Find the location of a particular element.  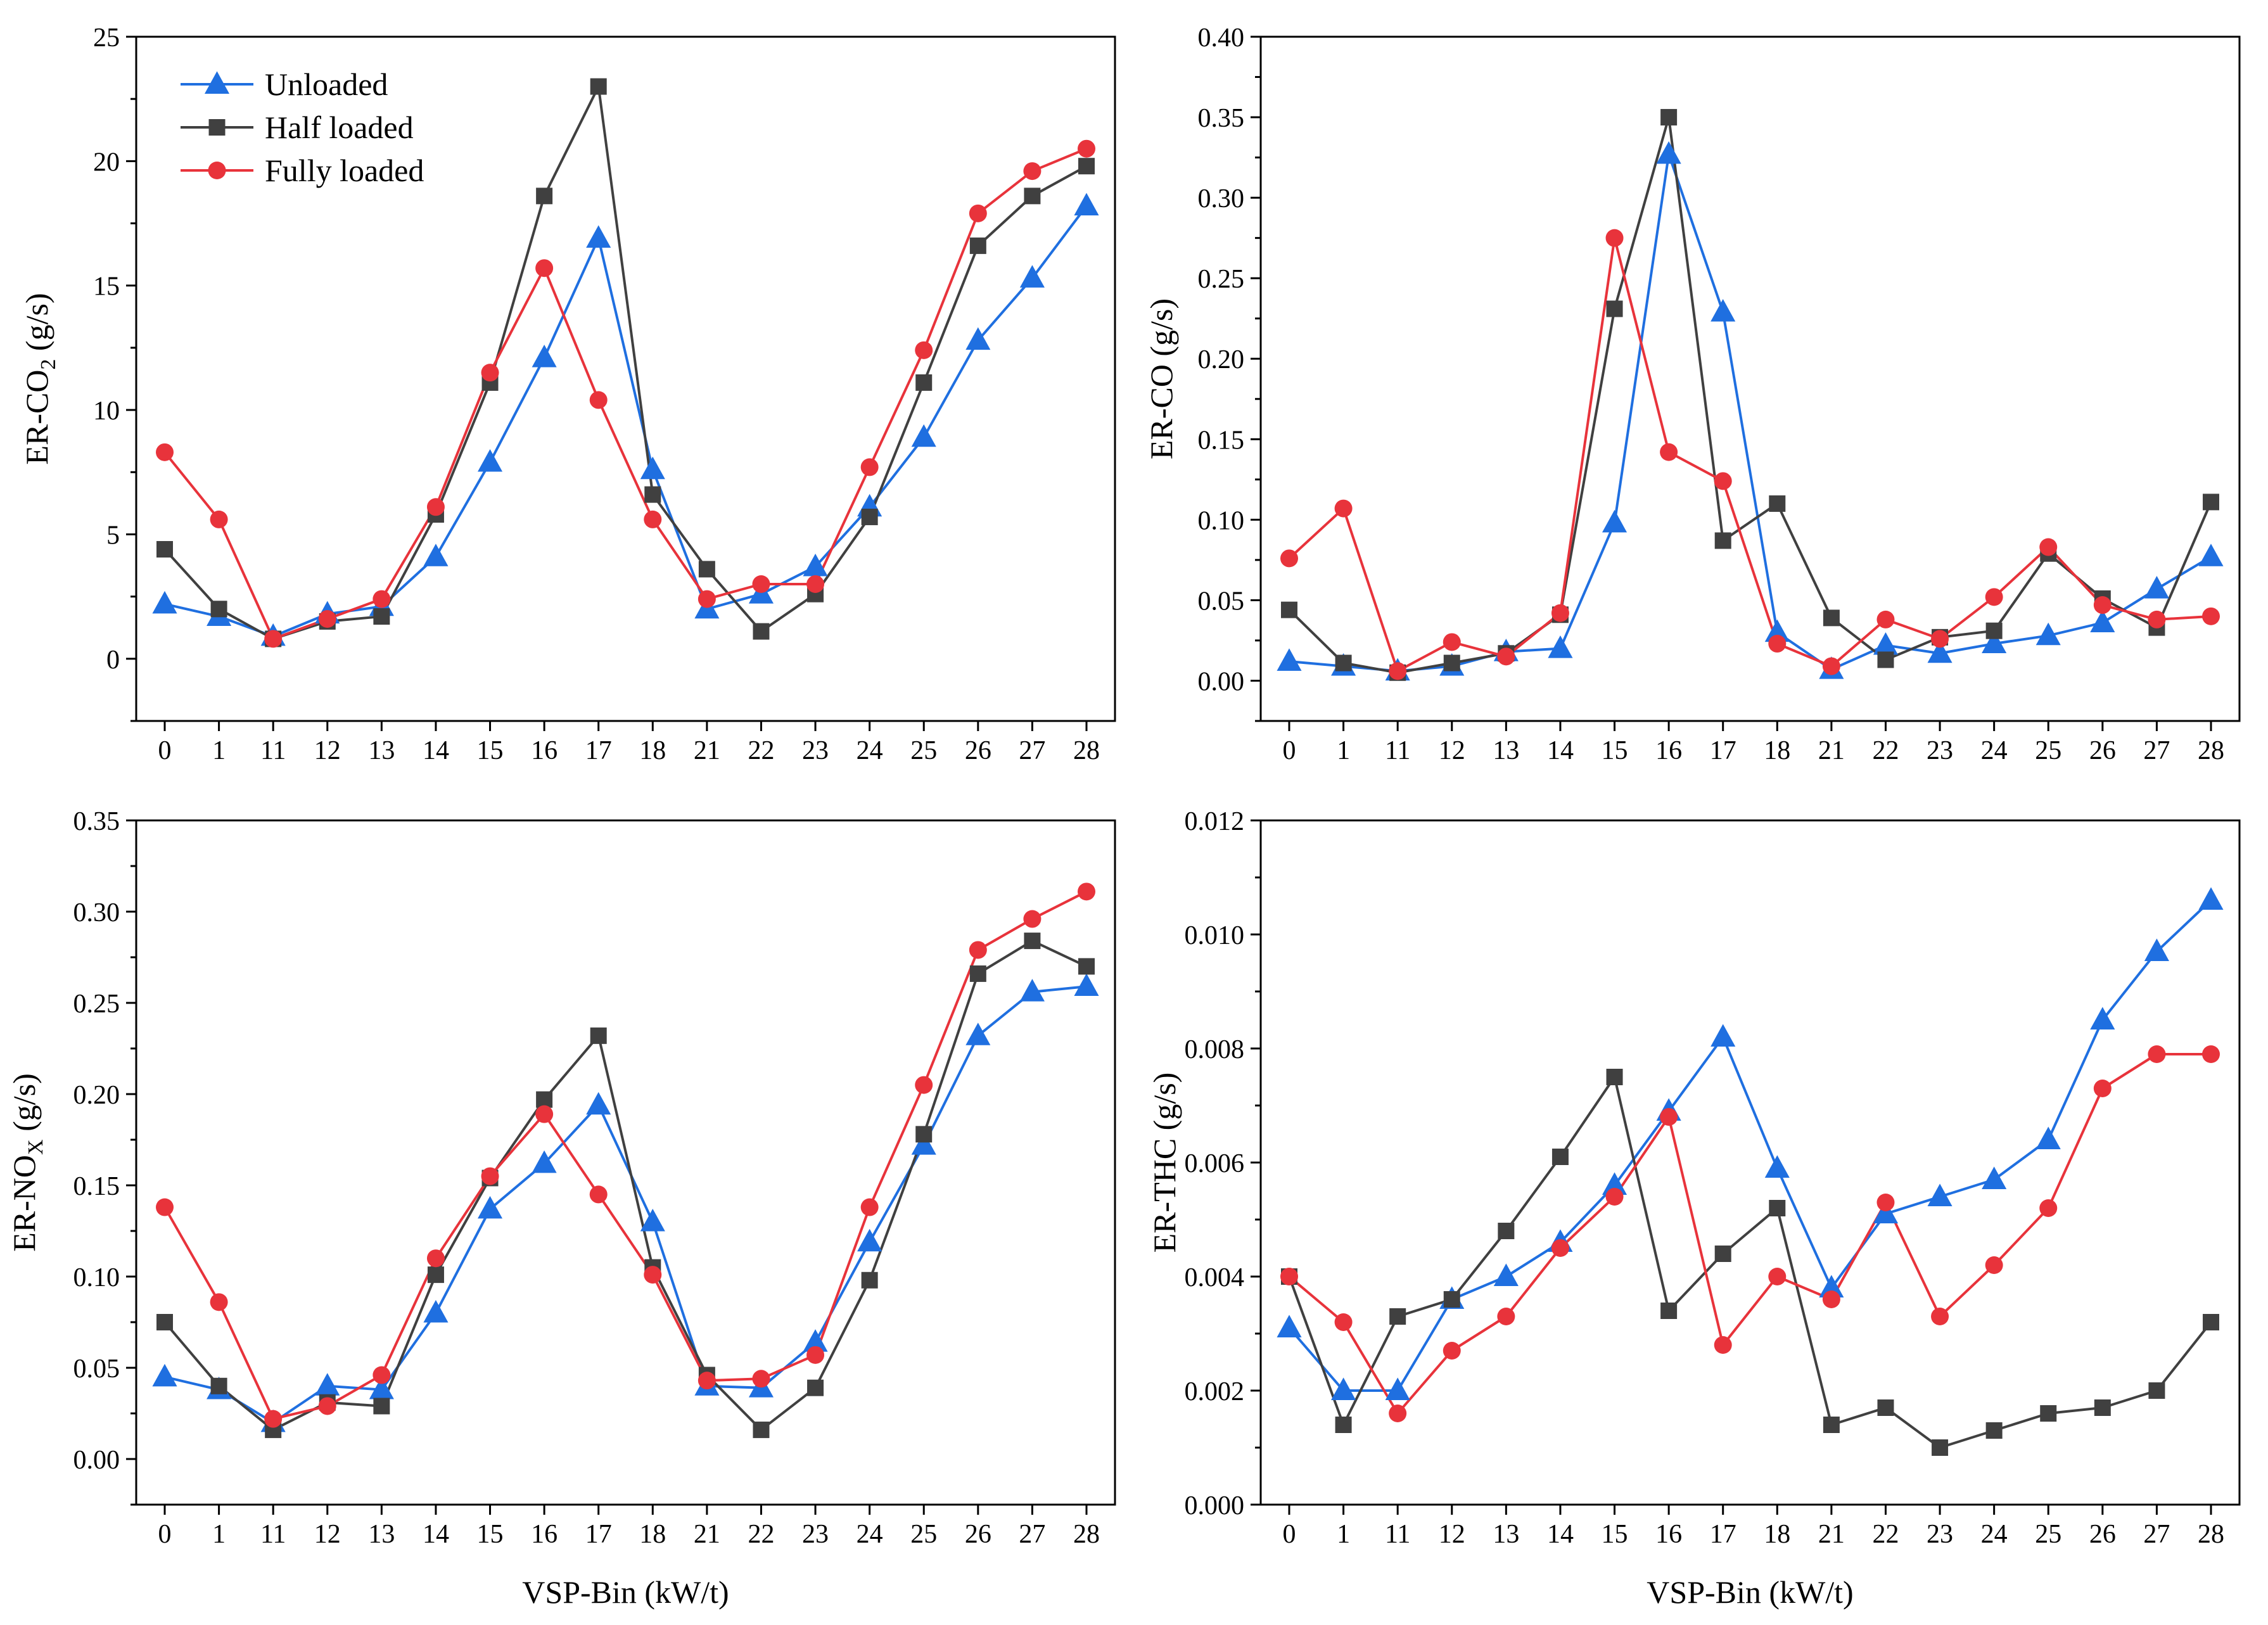

x-tick-label: 28 is located at coordinates (1087, 1534).